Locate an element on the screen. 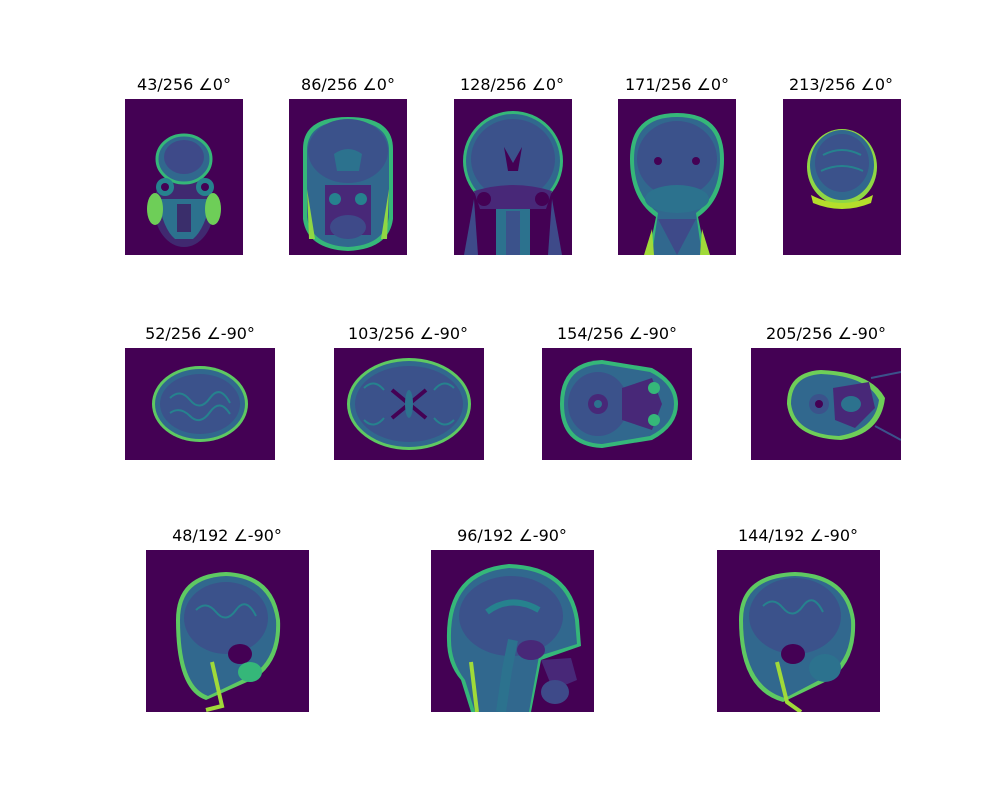 Image resolution: width=1000 pixels, height=800 pixels. panel-title: 144/192 ∠-90° is located at coordinates (798, 535).